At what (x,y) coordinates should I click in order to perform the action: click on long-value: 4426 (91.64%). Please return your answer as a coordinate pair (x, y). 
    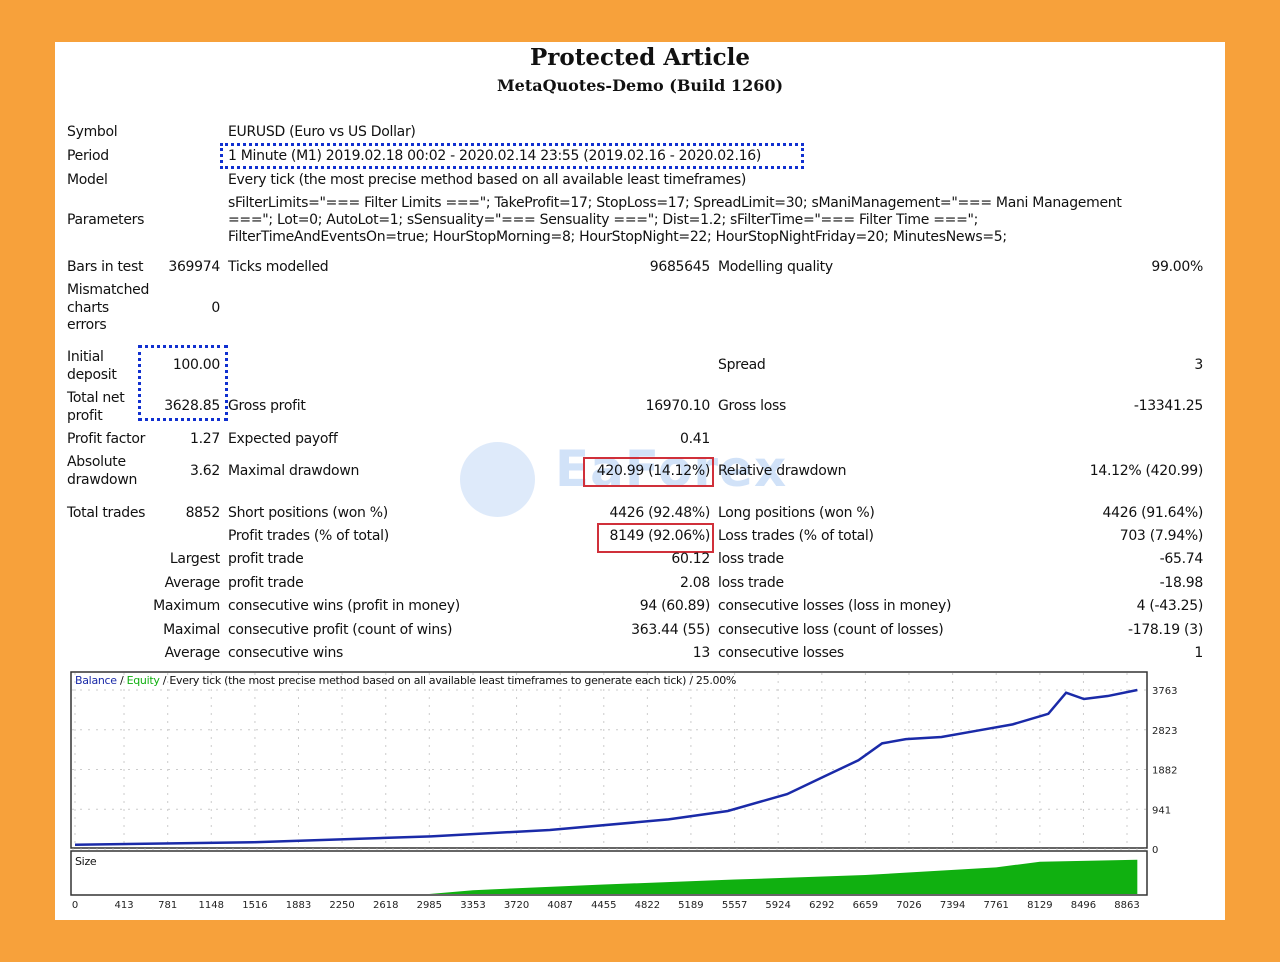
    Looking at the image, I should click on (1153, 513).